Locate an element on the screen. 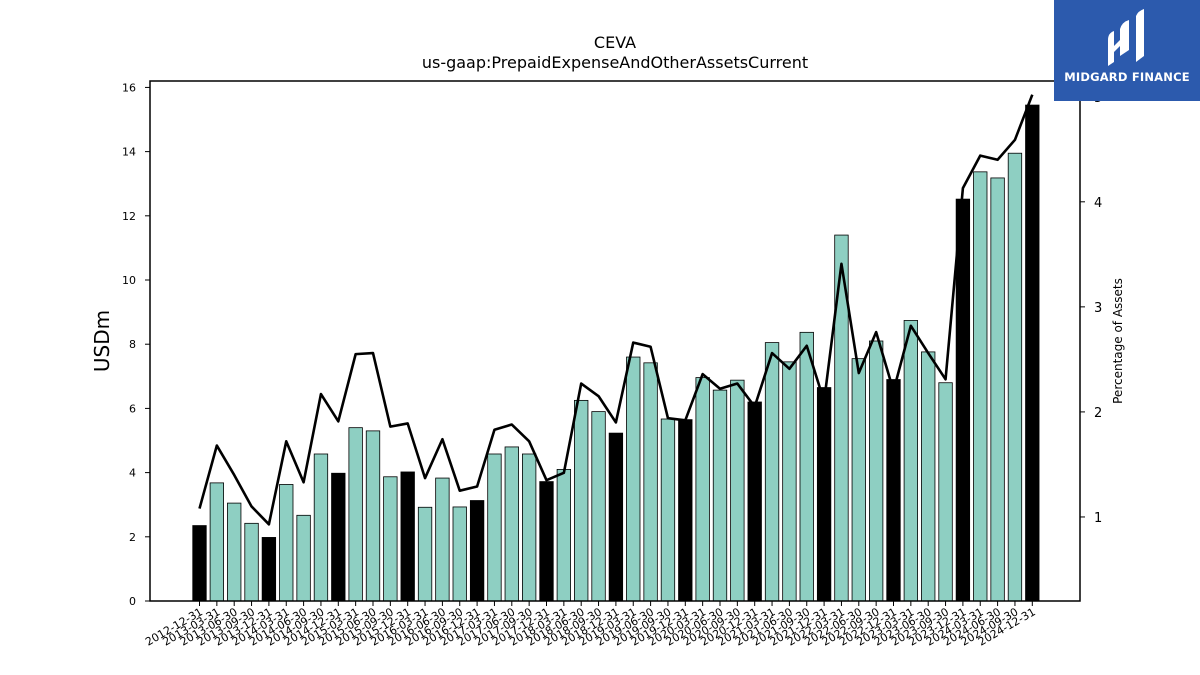 This screenshot has width=1200, height=675. midgard-logo-icon is located at coordinates (1126, 37).